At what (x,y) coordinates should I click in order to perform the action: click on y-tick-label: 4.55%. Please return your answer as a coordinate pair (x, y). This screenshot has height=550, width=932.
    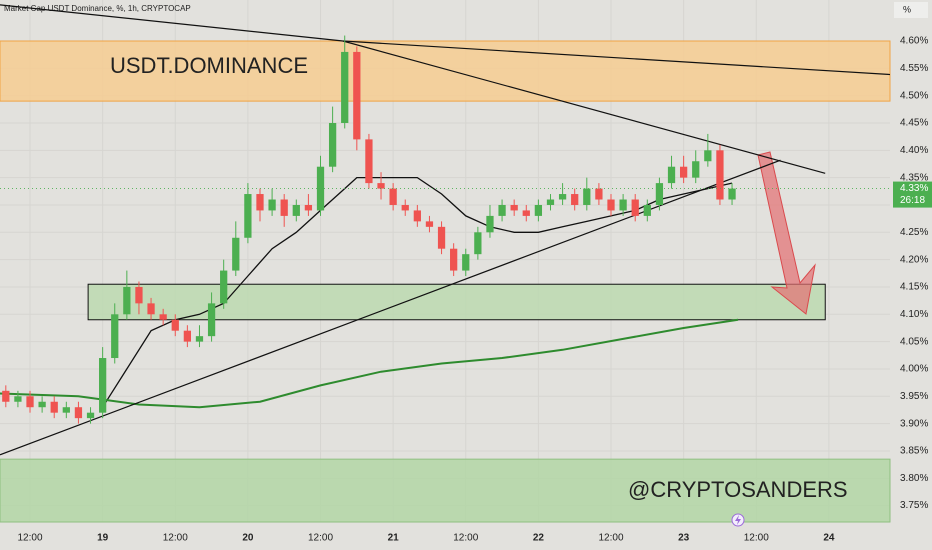
    Looking at the image, I should click on (914, 68).